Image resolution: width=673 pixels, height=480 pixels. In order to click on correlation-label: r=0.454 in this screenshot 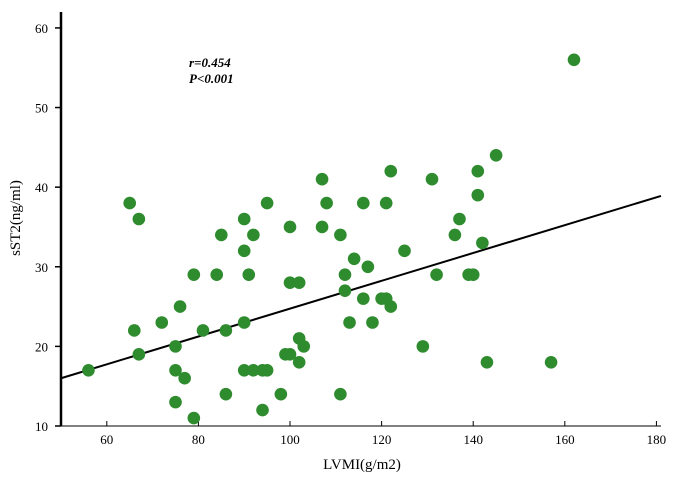, I will do `click(210, 62)`.